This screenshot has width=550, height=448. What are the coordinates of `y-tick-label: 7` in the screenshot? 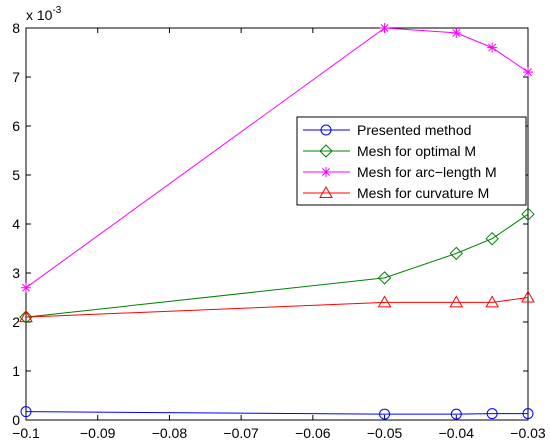 It's located at (16, 77).